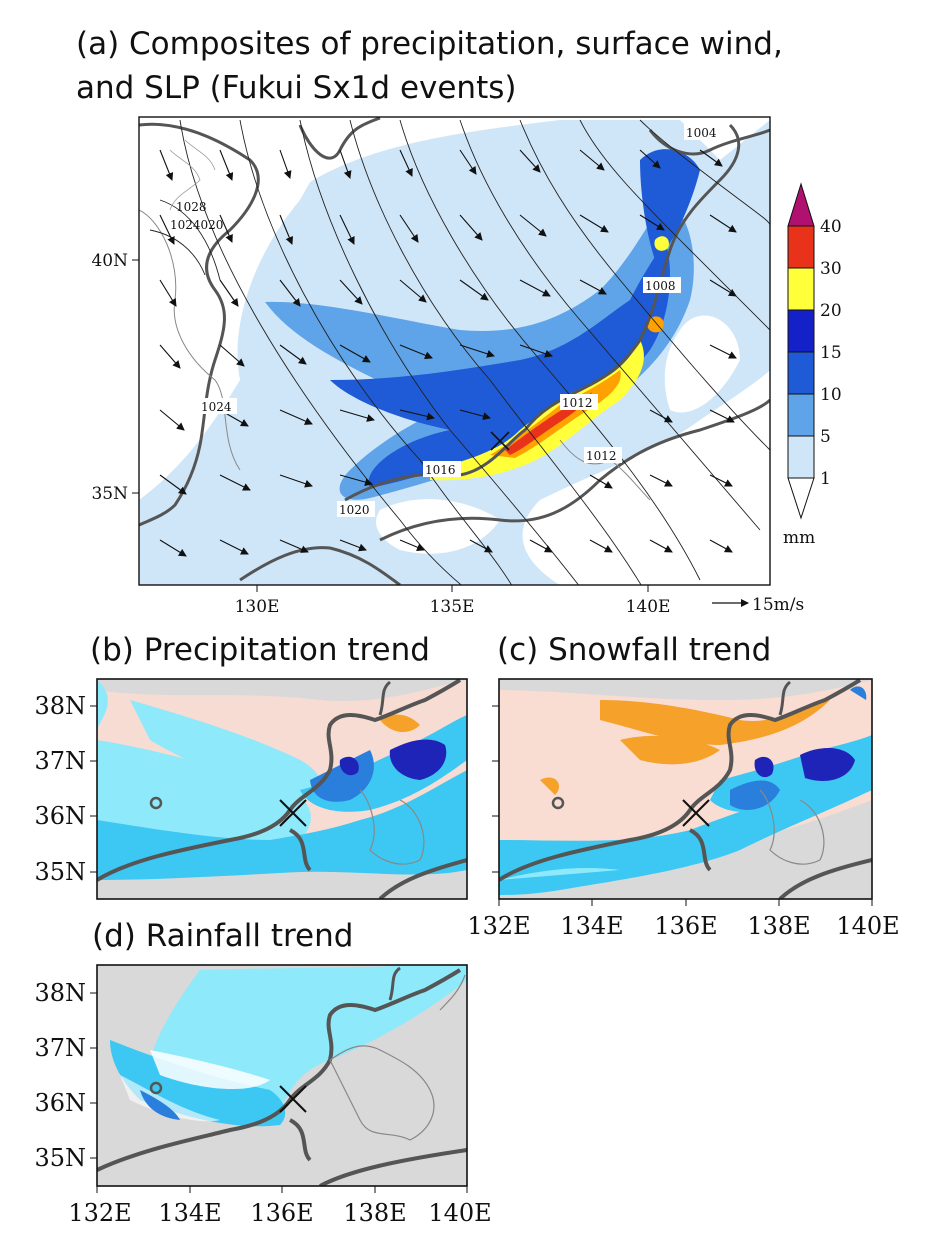 This screenshot has height=1250, width=931. Describe the element at coordinates (263, 1095) in the screenshot. I see `panel-d-map: 38N 37N 36N 35N 132E 134E 136E 138E 140E` at that location.